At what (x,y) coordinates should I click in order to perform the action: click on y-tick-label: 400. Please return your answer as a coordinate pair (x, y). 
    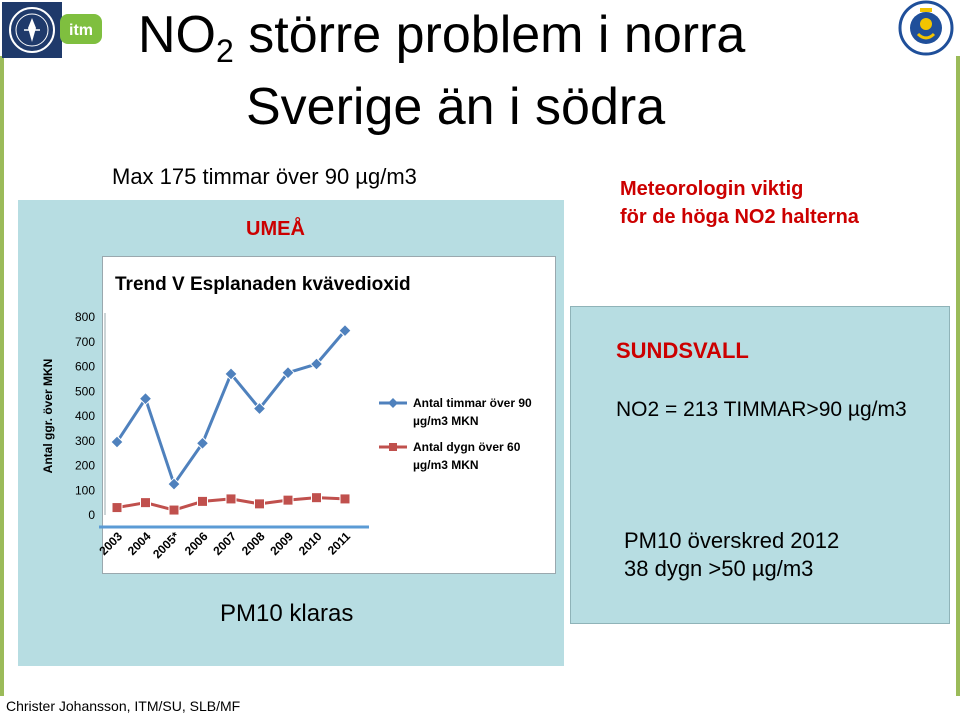
    Looking at the image, I should click on (85, 416).